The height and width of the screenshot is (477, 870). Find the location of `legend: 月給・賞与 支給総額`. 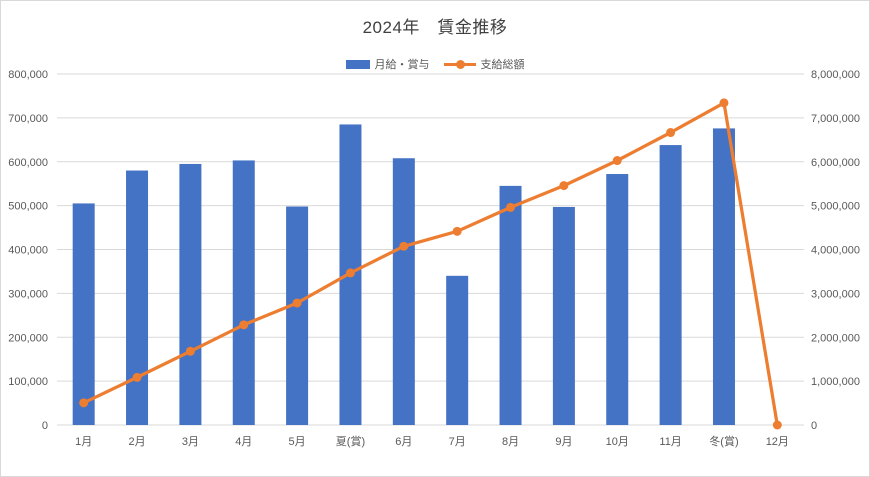

legend: 月給・賞与 支給総額 is located at coordinates (435, 64).